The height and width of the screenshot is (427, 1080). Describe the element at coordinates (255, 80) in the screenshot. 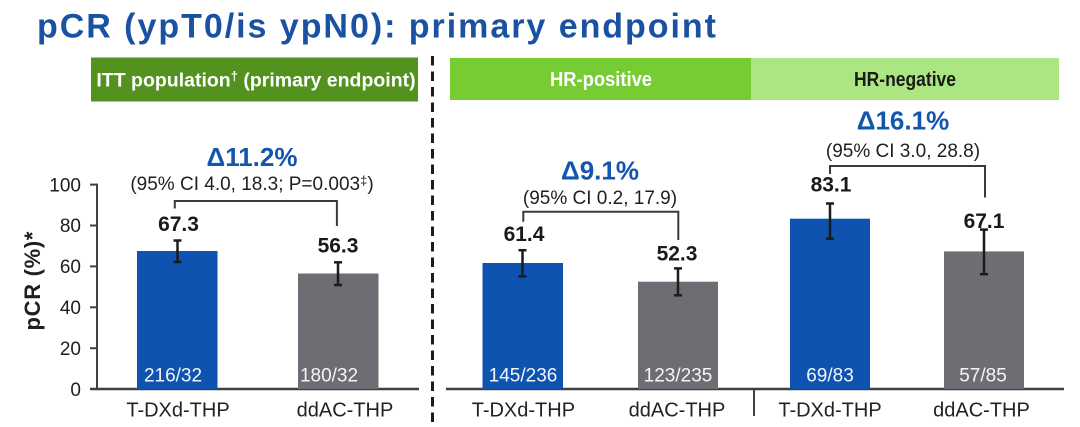

I see `svg-text:ITT population† (primary endpo: ITT population† (primary endpoint)` at that location.